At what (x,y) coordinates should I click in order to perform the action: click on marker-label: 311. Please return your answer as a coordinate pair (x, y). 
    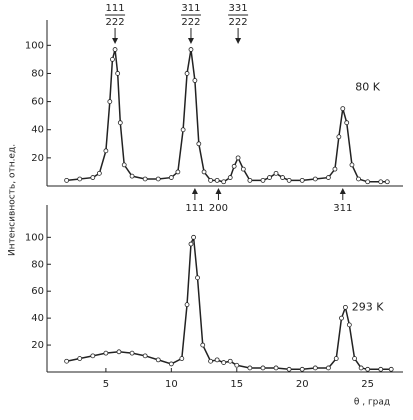
    Looking at the image, I should click on (342, 208).